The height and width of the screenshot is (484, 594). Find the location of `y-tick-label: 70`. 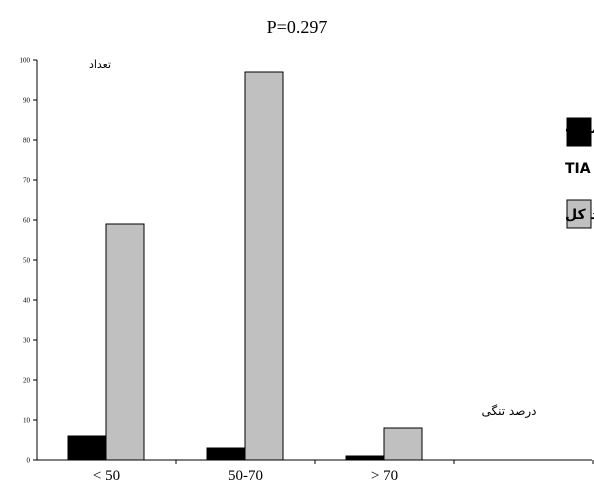

y-tick-label: 70 is located at coordinates (27, 181).